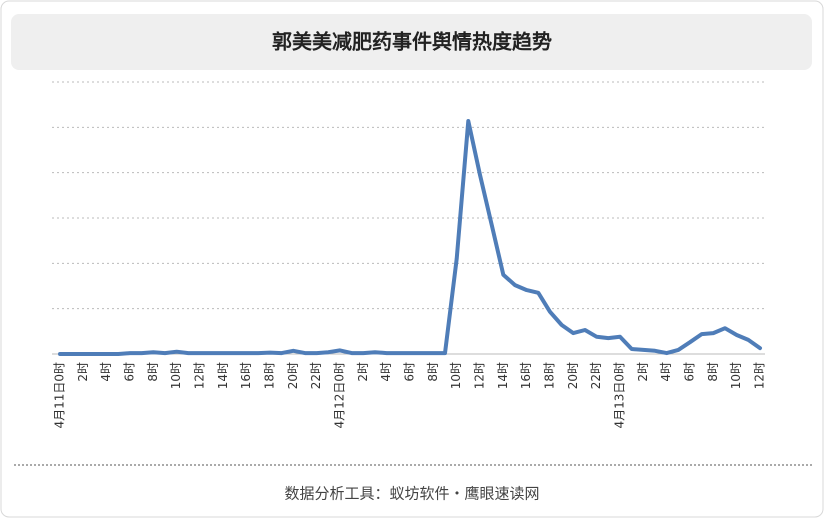 Image resolution: width=824 pixels, height=522 pixels. What do you see at coordinates (340, 395) in the screenshot?
I see `x-tick-label: 4月12日0时` at bounding box center [340, 395].